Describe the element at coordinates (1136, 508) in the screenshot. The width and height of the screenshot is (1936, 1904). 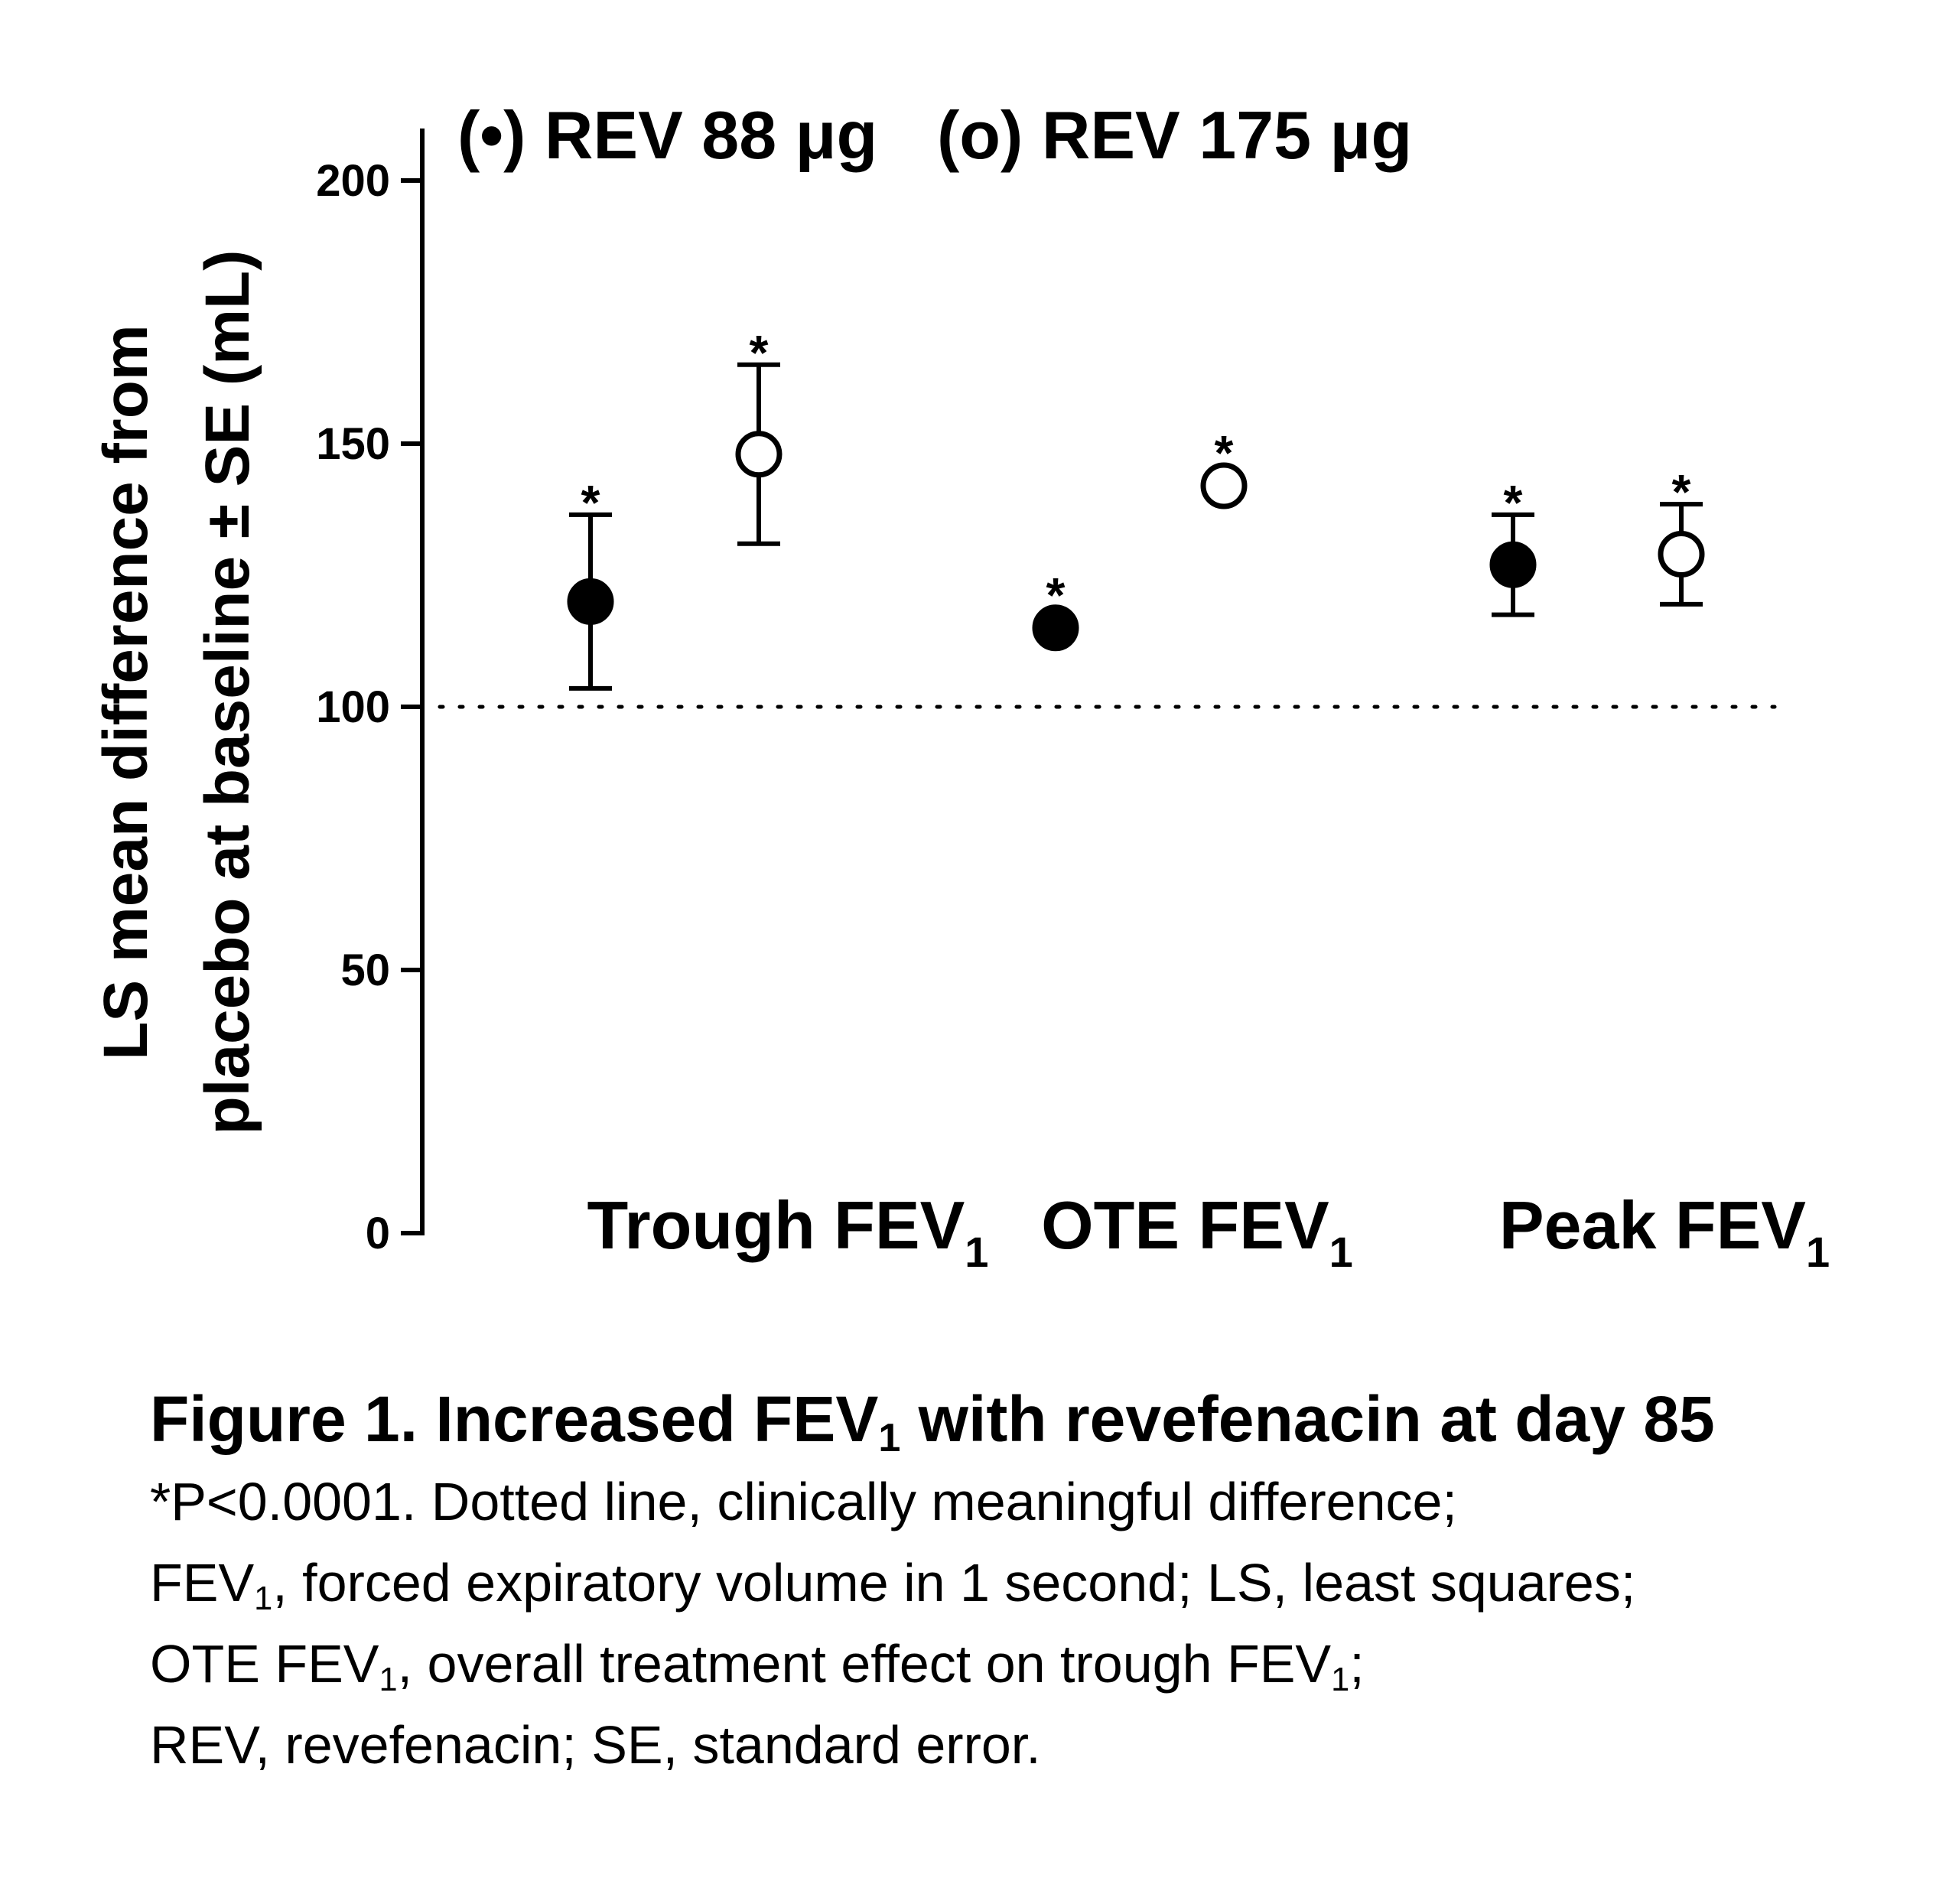
I see `data-marks: * * * * * *` at that location.